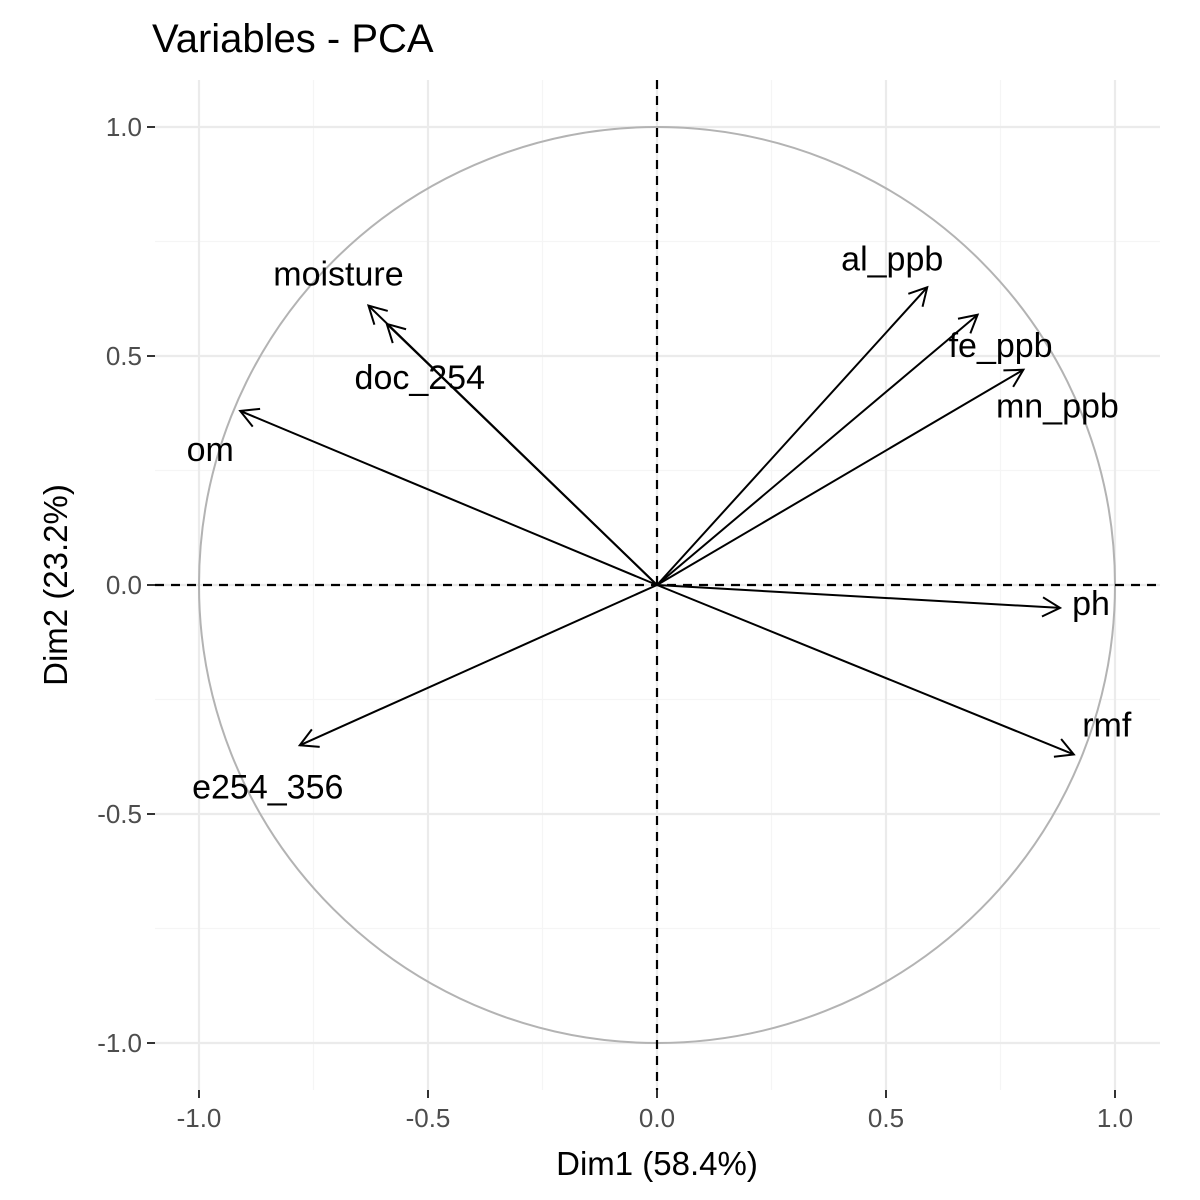  What do you see at coordinates (119, 1043) in the screenshot?
I see `y-tick-label: -1.0` at bounding box center [119, 1043].